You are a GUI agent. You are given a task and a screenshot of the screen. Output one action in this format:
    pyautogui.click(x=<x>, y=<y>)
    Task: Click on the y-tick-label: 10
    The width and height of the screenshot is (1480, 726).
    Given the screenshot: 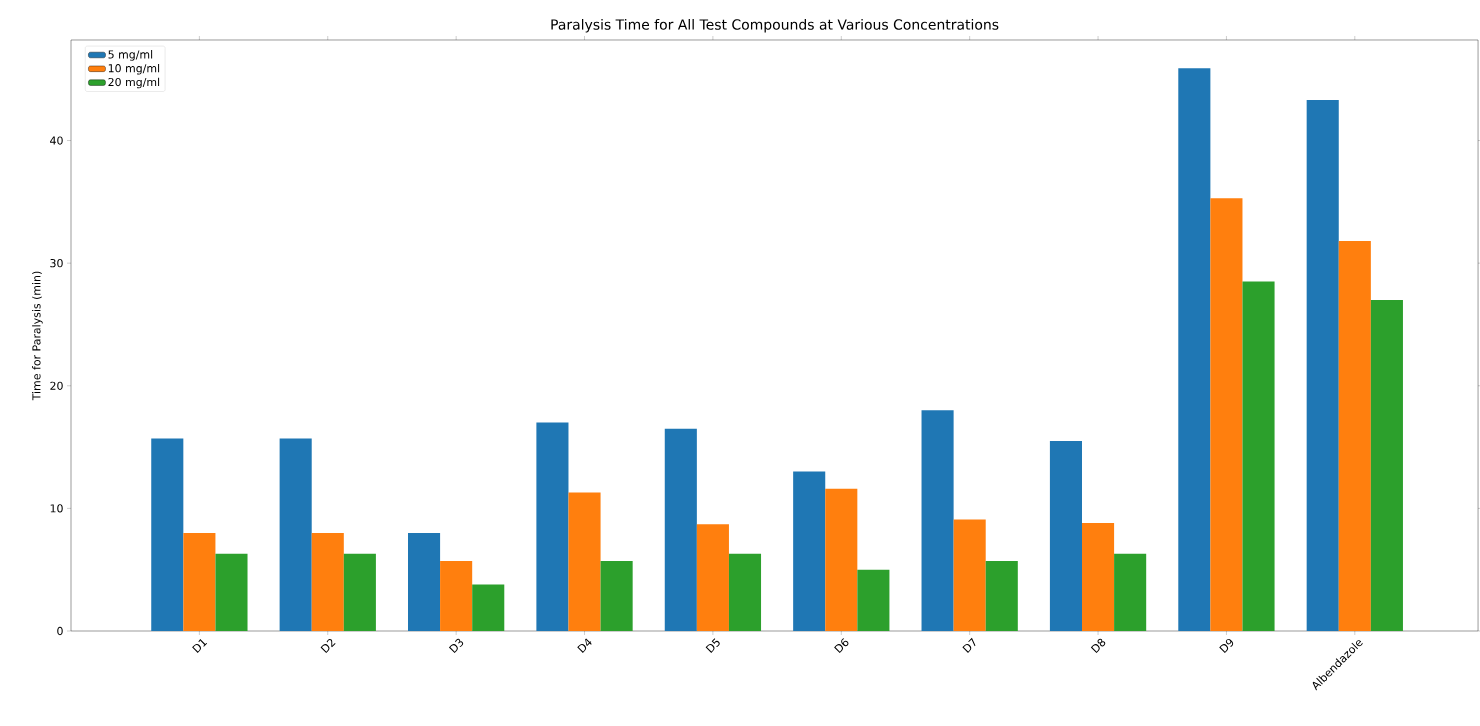 What is the action you would take?
    pyautogui.click(x=56, y=508)
    